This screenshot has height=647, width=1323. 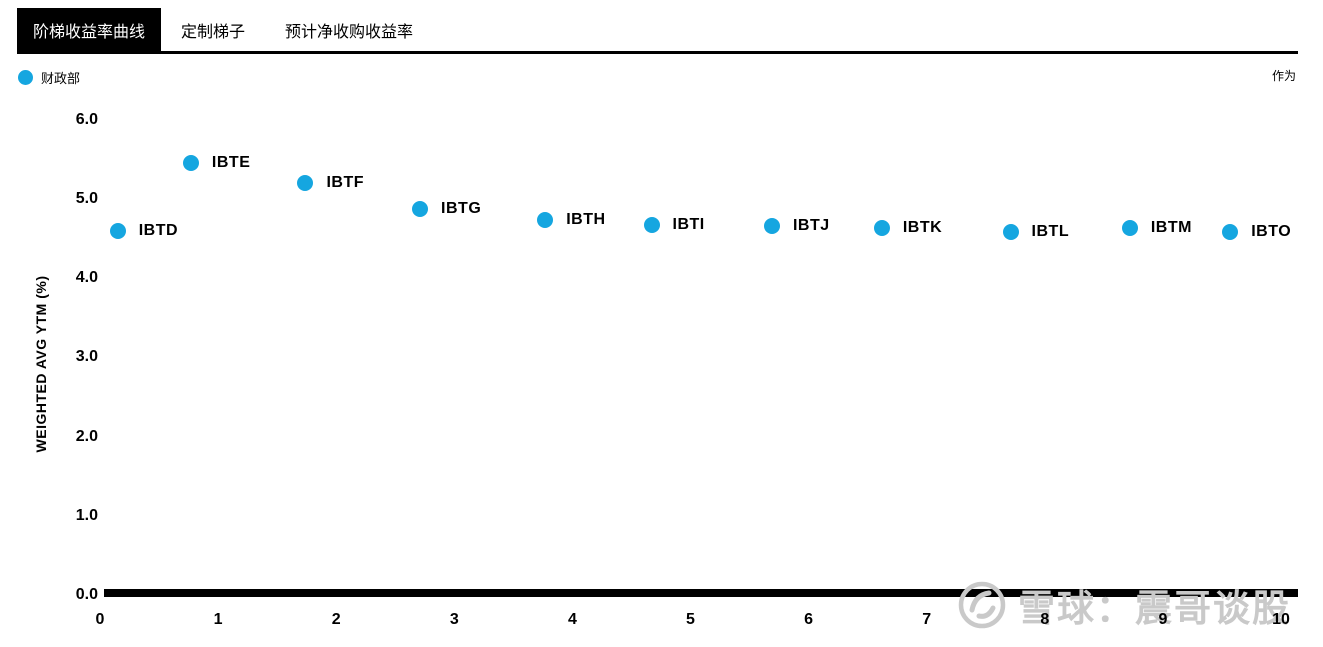 I want to click on tab-label: 预计净收购收益率, so click(x=349, y=32).